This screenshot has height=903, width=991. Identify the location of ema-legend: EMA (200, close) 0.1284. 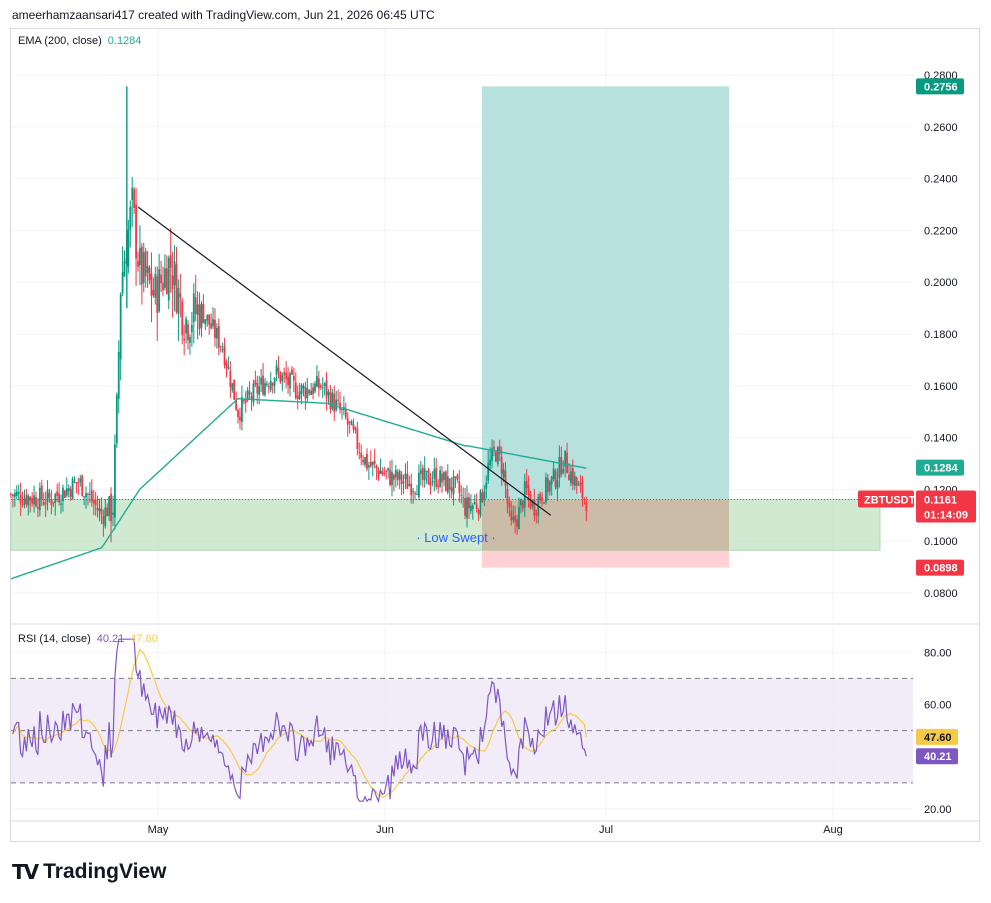
(79, 41).